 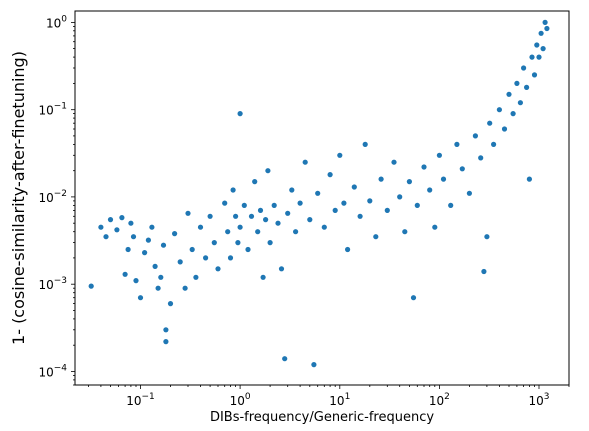 I want to click on x-axis-label: DIBs-frequency/Generic-frequency, so click(x=322, y=417).